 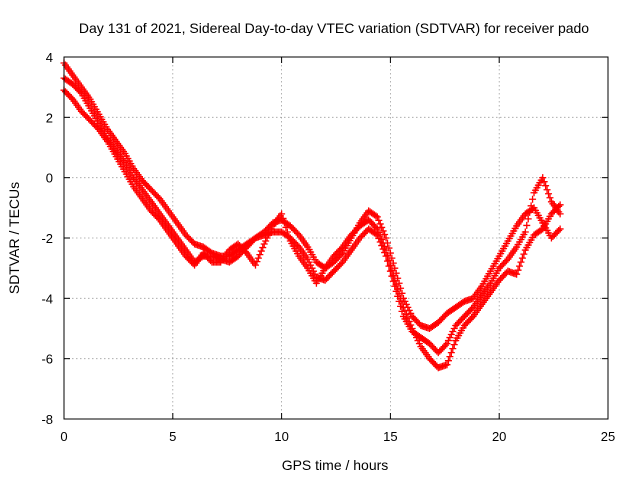 I want to click on x-tick-label: 15, so click(x=390, y=436).